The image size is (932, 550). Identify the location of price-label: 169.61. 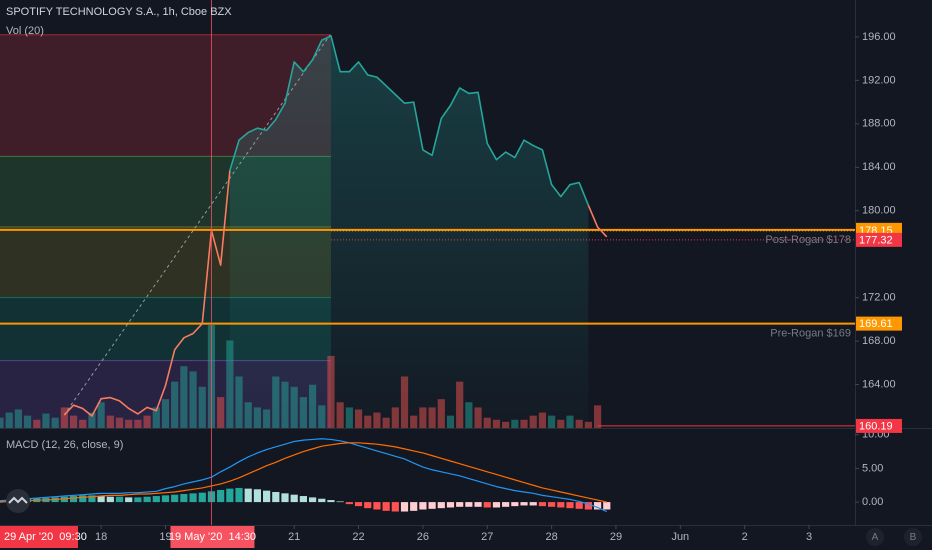
(876, 324).